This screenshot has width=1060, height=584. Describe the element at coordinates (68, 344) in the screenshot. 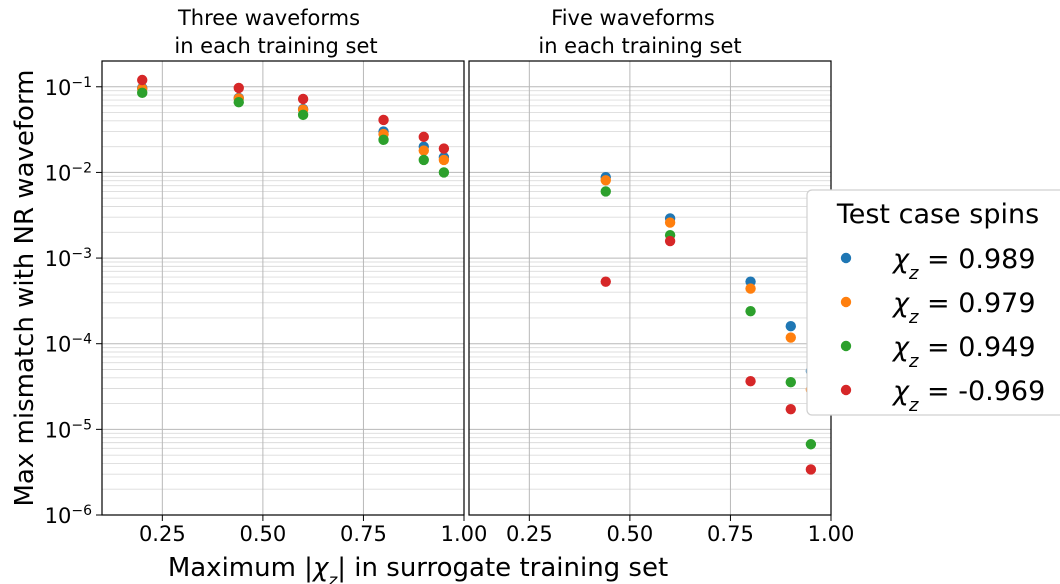

I see `y-tick-label: 10⁻⁴` at that location.